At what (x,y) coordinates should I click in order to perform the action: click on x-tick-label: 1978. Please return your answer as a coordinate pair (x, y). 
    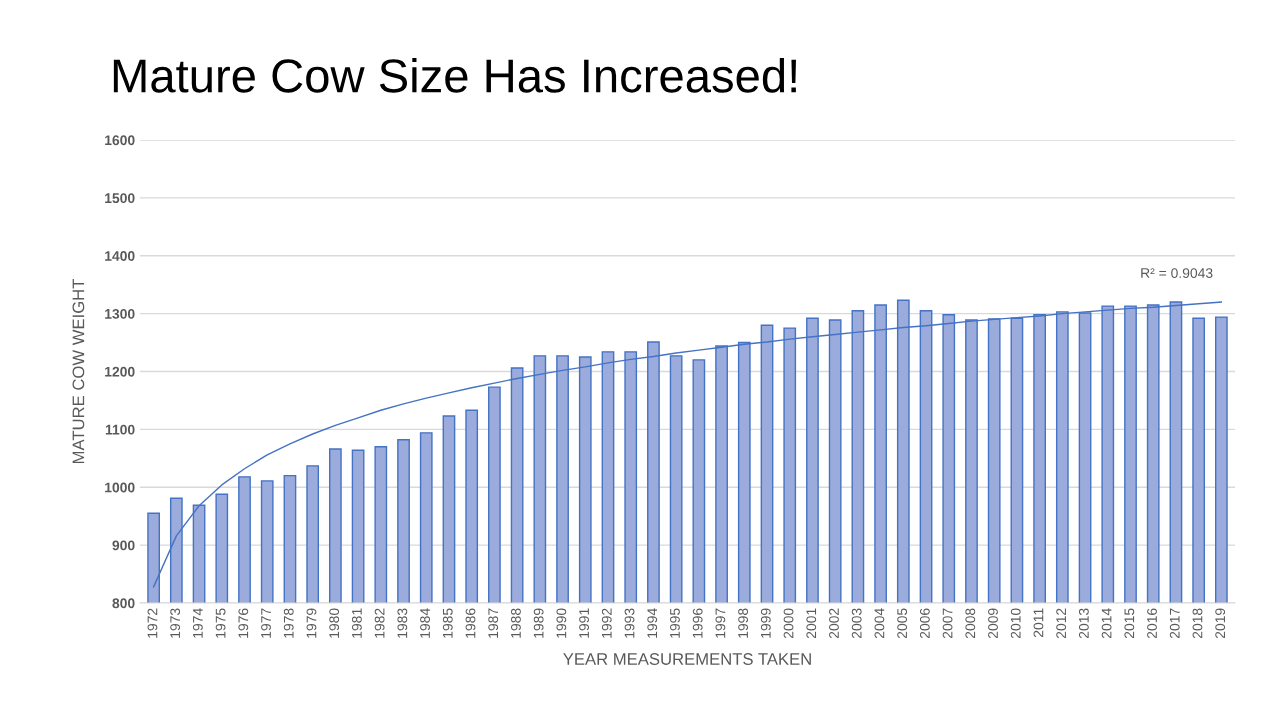
    Looking at the image, I should click on (288, 623).